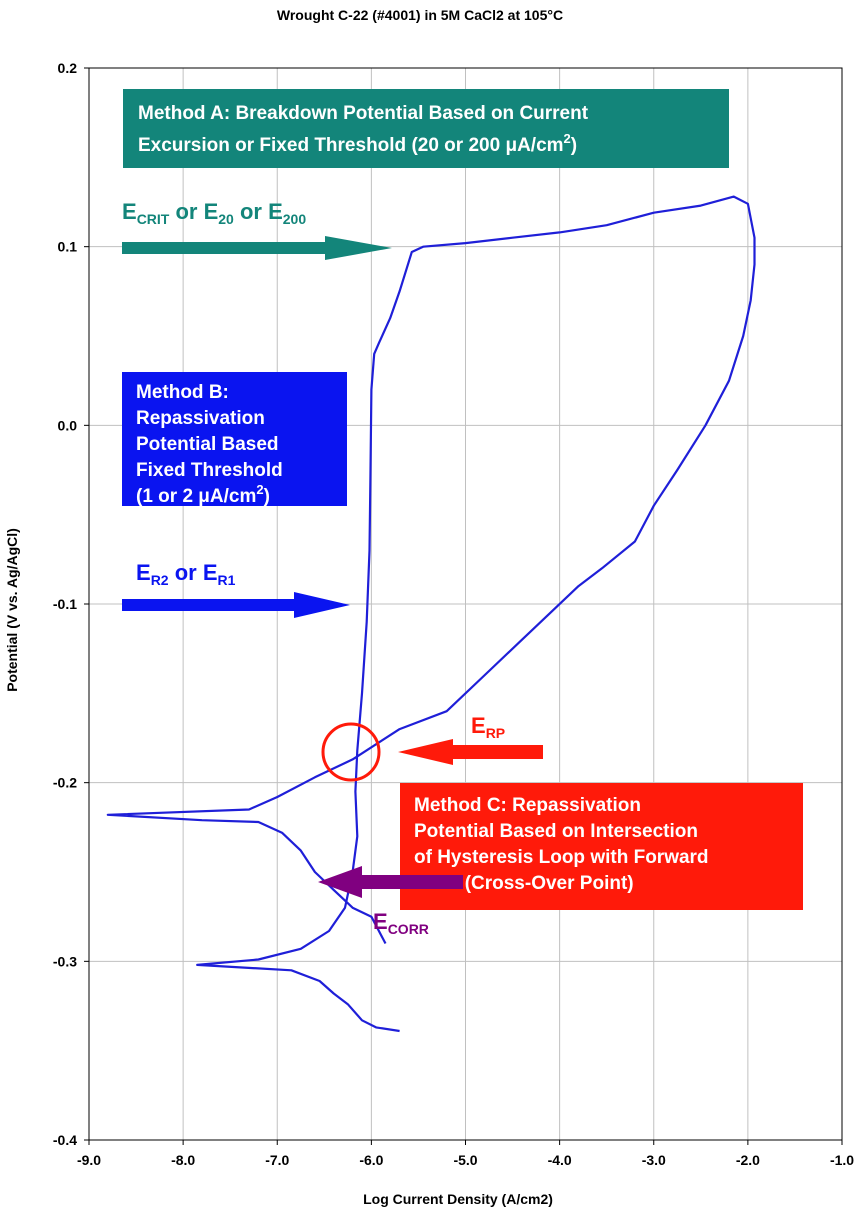 Image resolution: width=855 pixels, height=1221 pixels. Describe the element at coordinates (470, 752) in the screenshot. I see `erp-arrow` at that location.